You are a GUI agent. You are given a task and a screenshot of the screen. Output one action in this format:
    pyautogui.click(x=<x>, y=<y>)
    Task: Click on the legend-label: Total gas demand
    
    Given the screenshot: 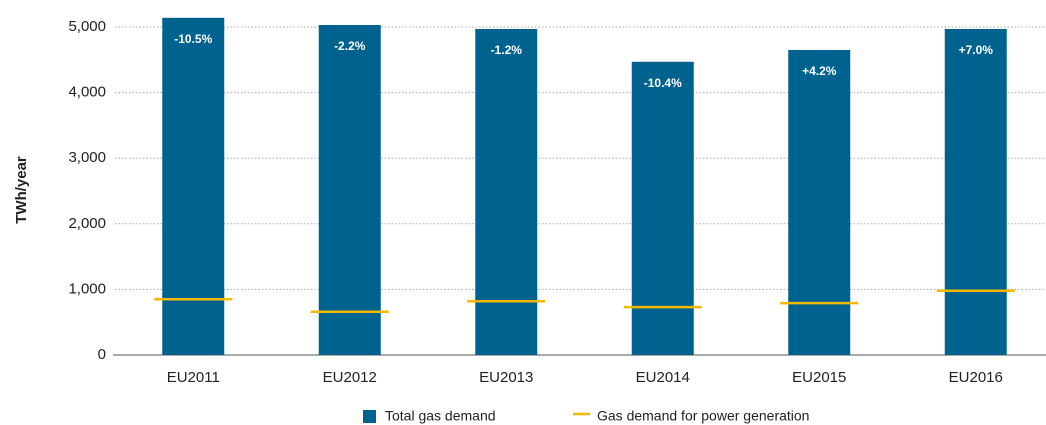 What is the action you would take?
    pyautogui.click(x=440, y=416)
    